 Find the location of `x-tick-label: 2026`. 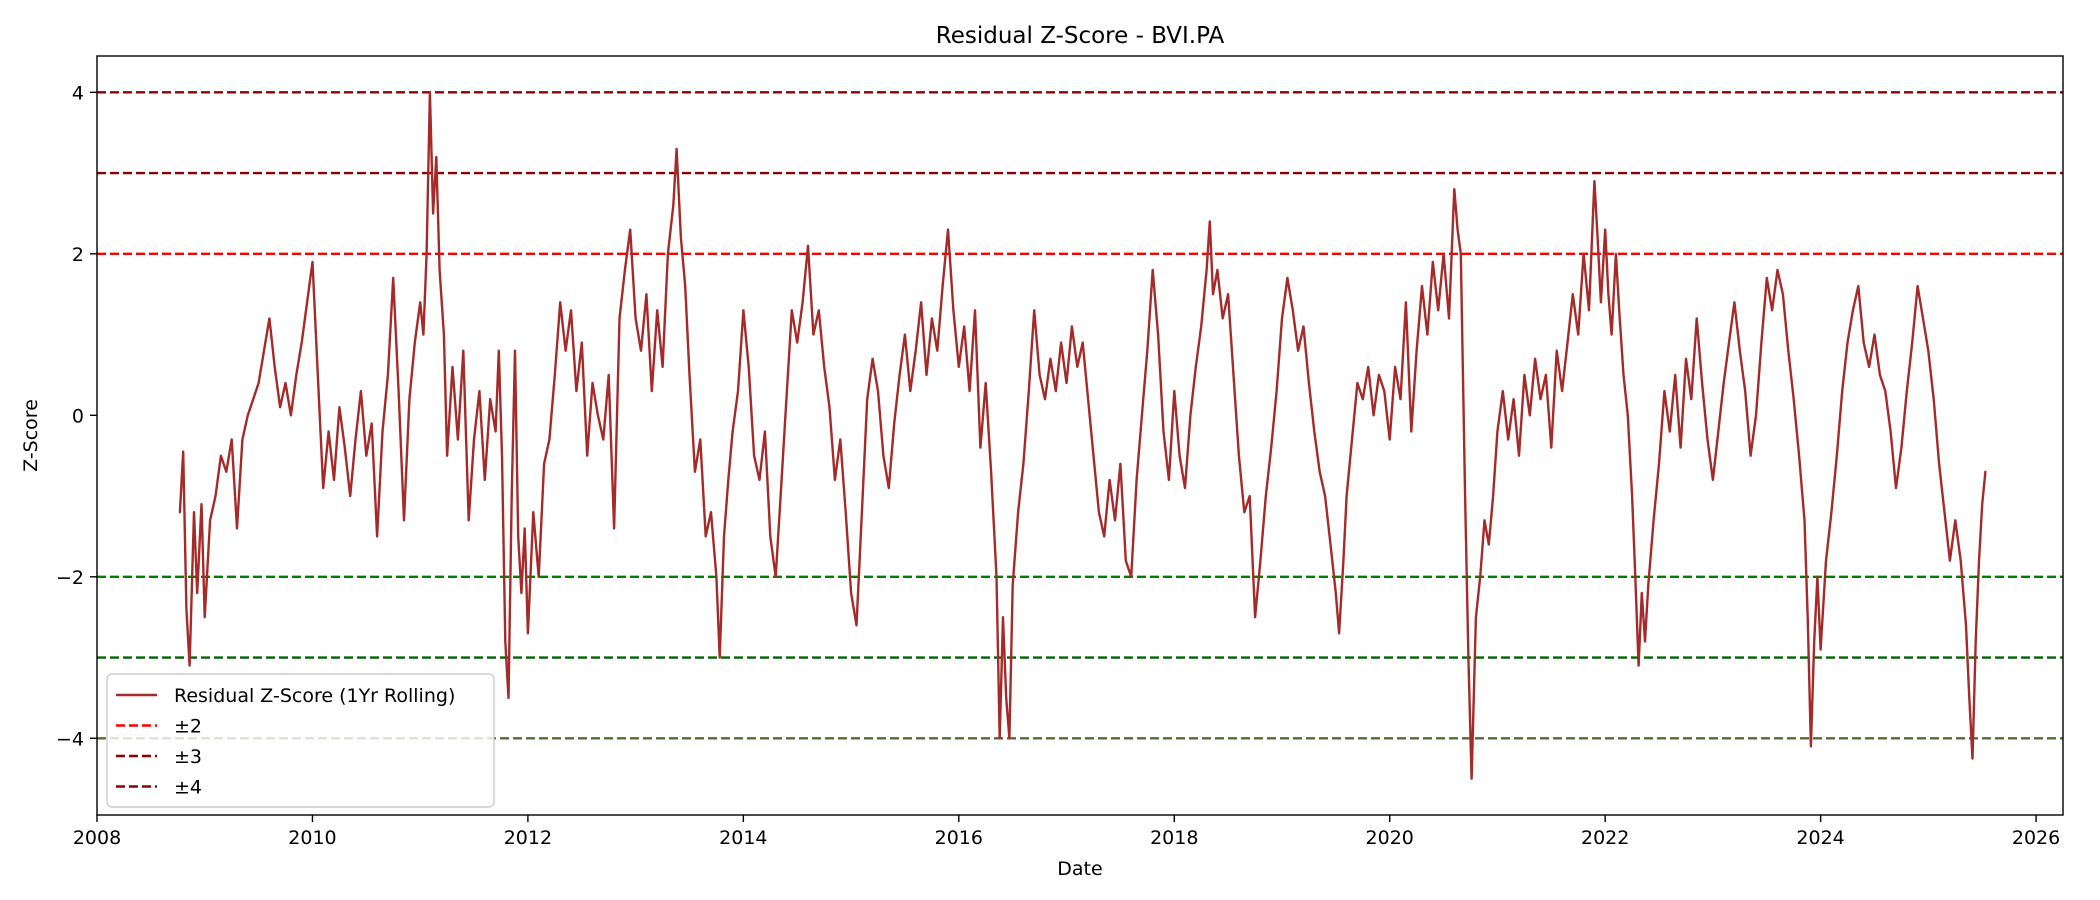

x-tick-label: 2026 is located at coordinates (2036, 838).